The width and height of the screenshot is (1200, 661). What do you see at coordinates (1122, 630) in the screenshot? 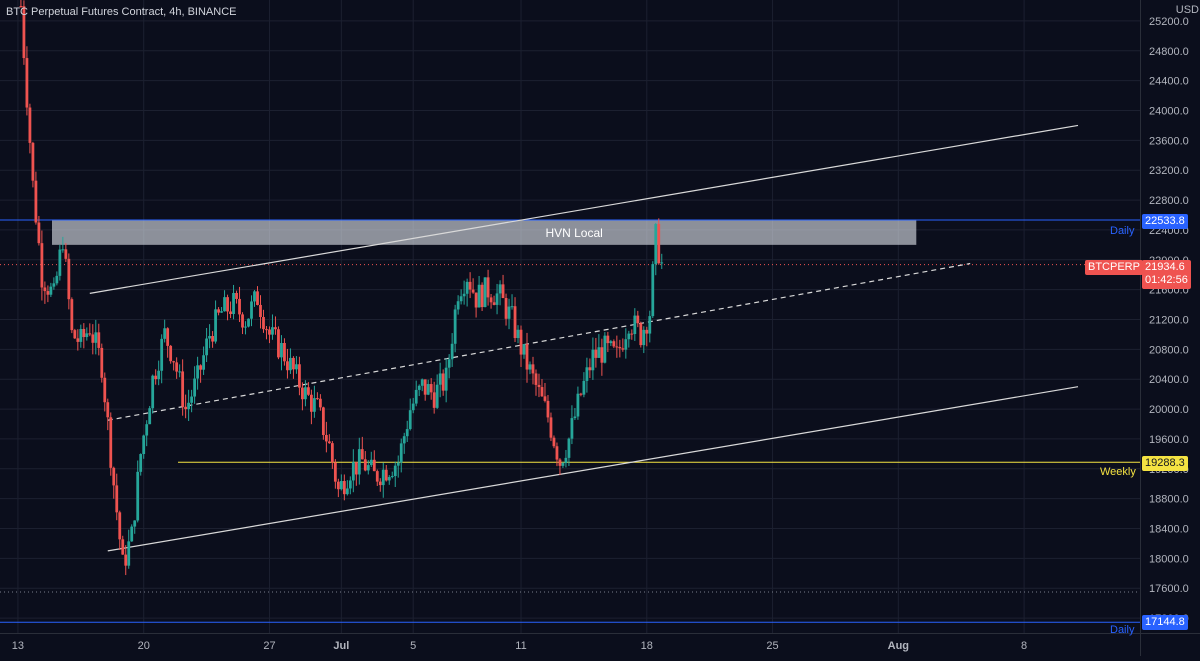
I see `daily-lower-note: Daily` at bounding box center [1122, 630].